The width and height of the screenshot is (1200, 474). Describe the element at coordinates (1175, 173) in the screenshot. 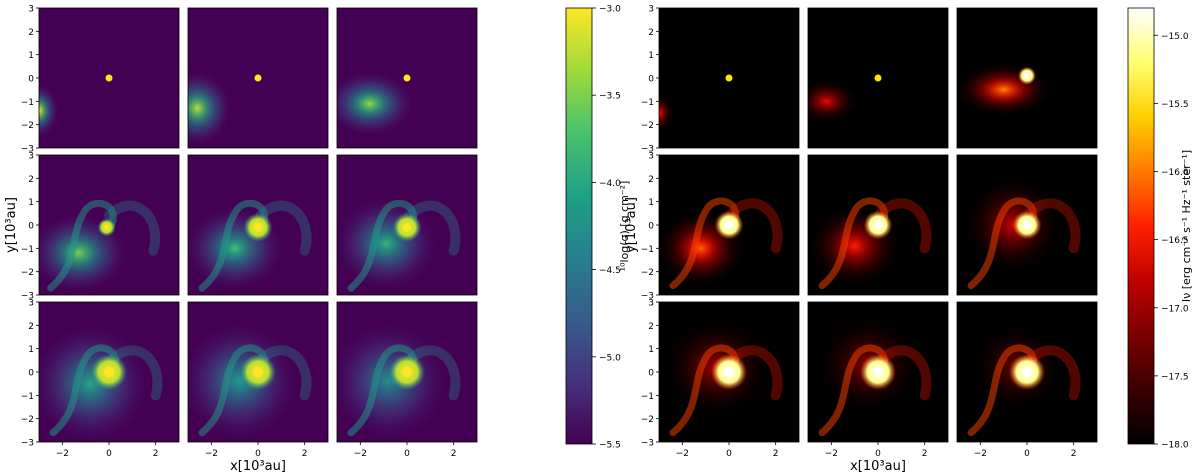

I see `colorbar-tick-label: −16.0` at that location.